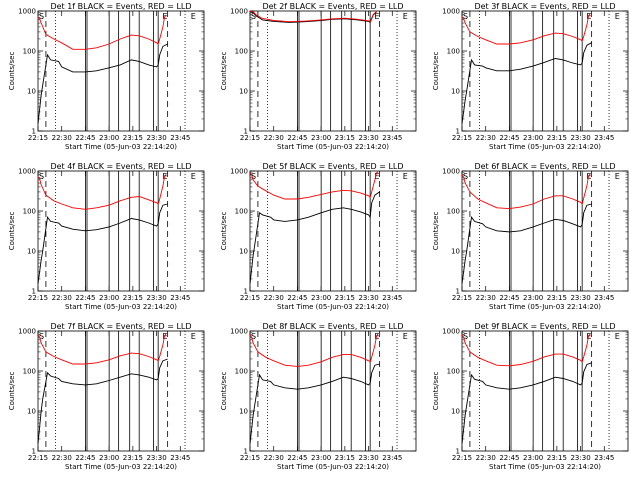 The width and height of the screenshot is (640, 480). Describe the element at coordinates (486, 458) in the screenshot. I see `x-tick-label: 22:30` at that location.